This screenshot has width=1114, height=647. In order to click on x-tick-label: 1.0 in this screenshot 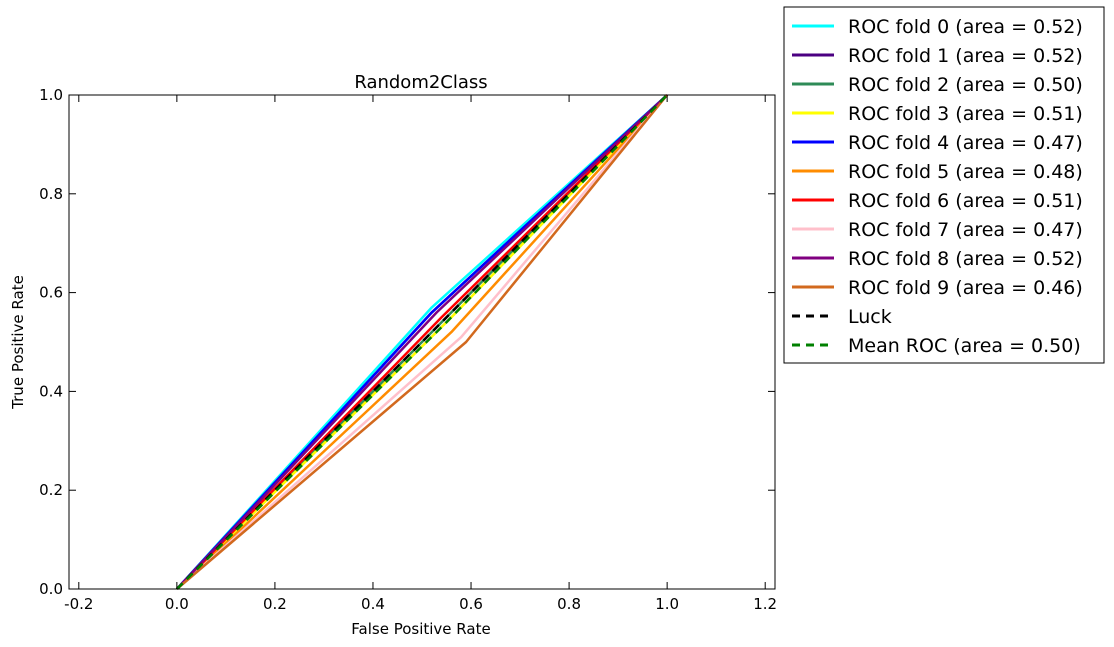, I will do `click(667, 604)`.